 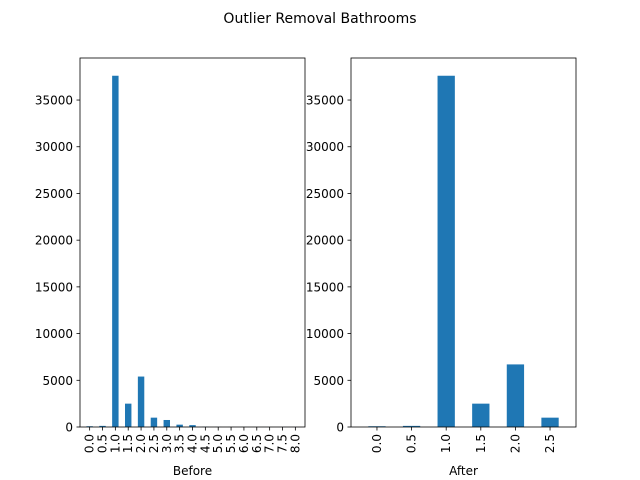 I want to click on before-x-tick-label: 7.5, so click(x=283, y=443).